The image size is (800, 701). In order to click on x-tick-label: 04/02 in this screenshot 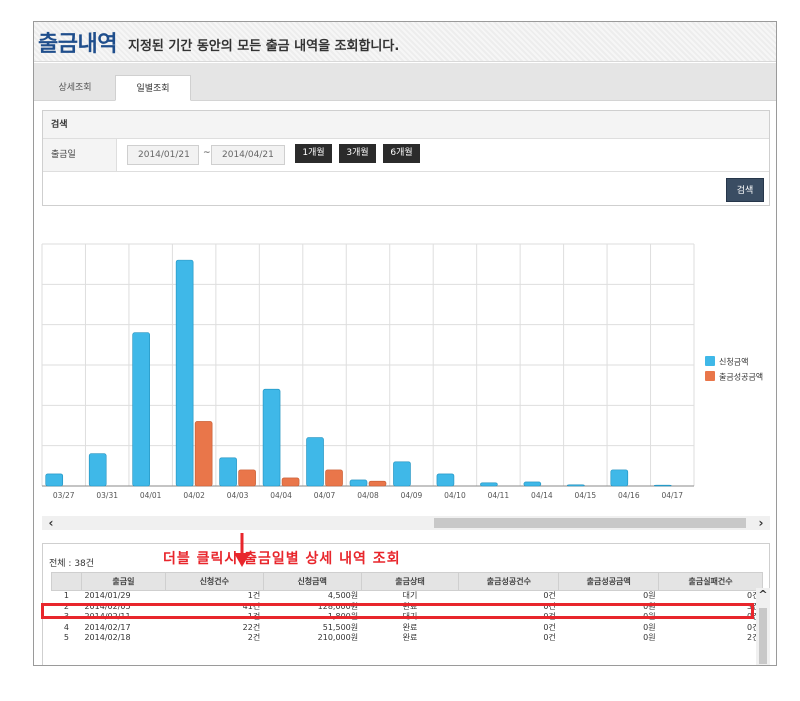, I will do `click(194, 495)`.